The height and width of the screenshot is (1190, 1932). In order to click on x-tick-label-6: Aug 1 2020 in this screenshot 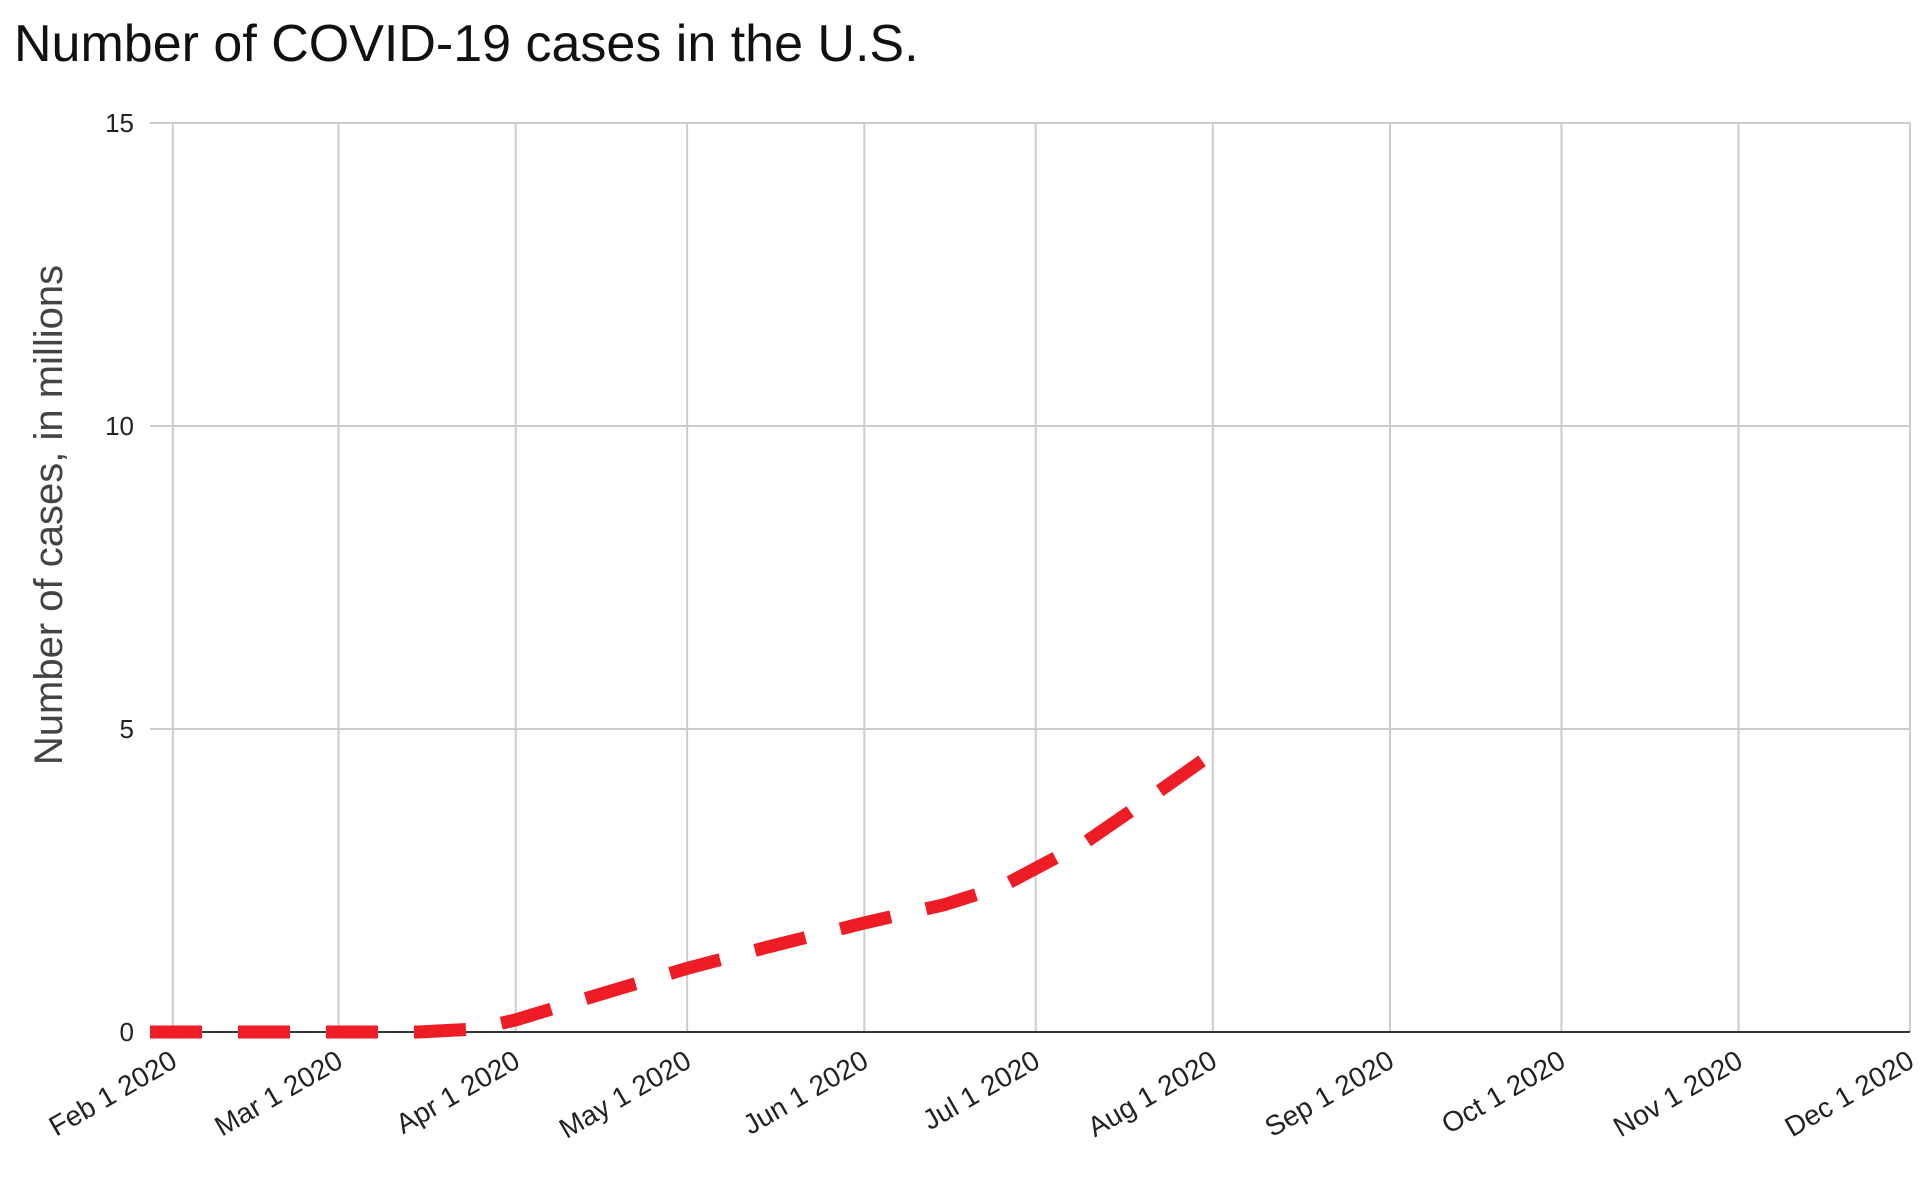, I will do `click(1152, 1093)`.